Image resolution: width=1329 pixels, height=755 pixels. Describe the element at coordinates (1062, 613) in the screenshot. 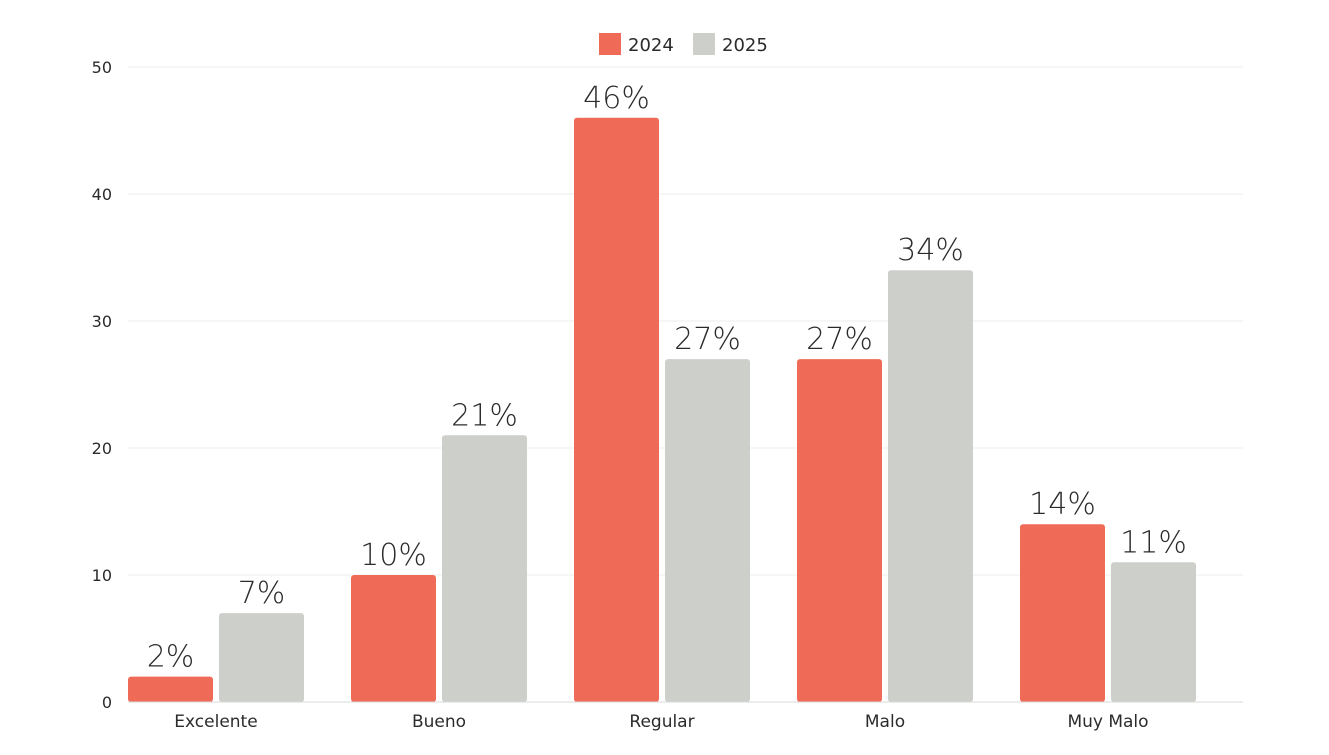

I see `bar-2024-muy-malo` at that location.